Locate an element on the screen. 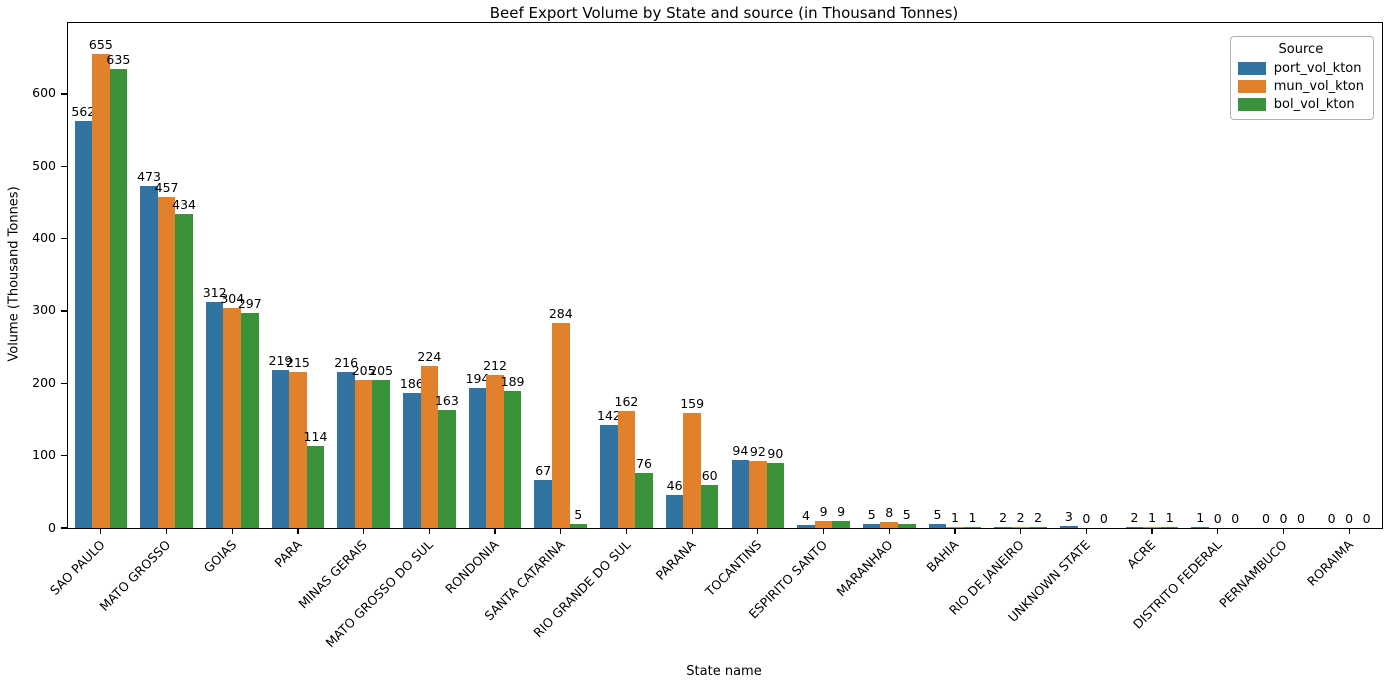 Image resolution: width=1389 pixels, height=690 pixels. bar-value-label: 189 is located at coordinates (512, 382).